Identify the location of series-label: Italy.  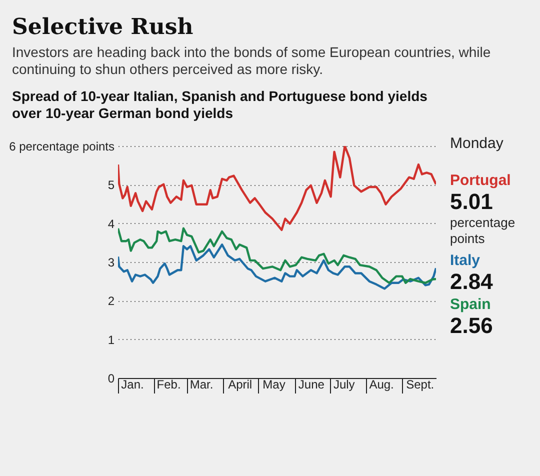
(465, 260).